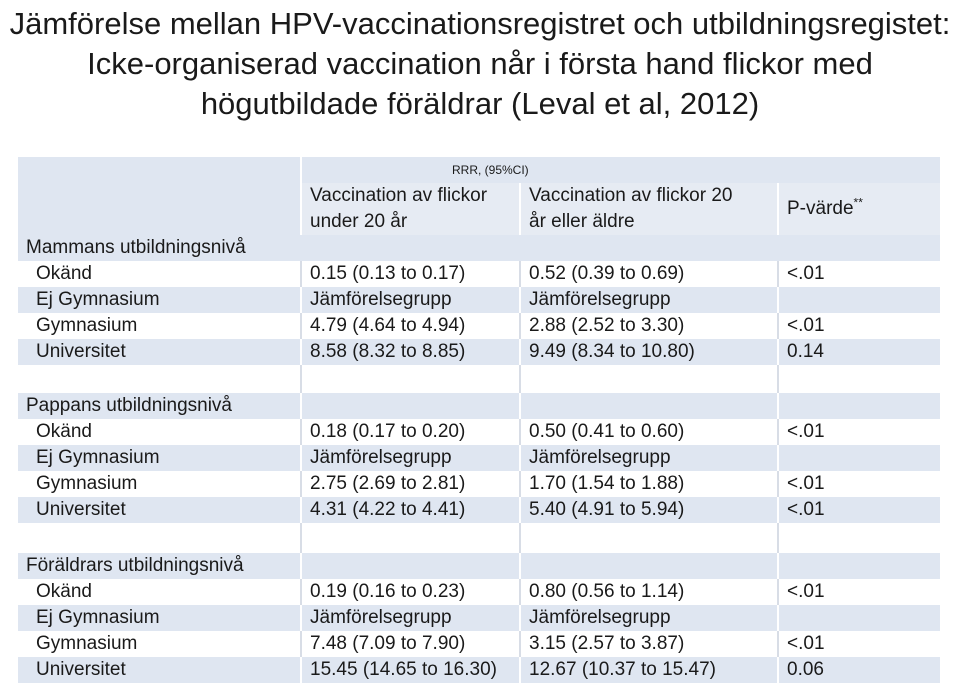 This screenshot has height=700, width=960. Describe the element at coordinates (620, 170) in the screenshot. I see `rrr-label: RRR, (95%CI)` at that location.